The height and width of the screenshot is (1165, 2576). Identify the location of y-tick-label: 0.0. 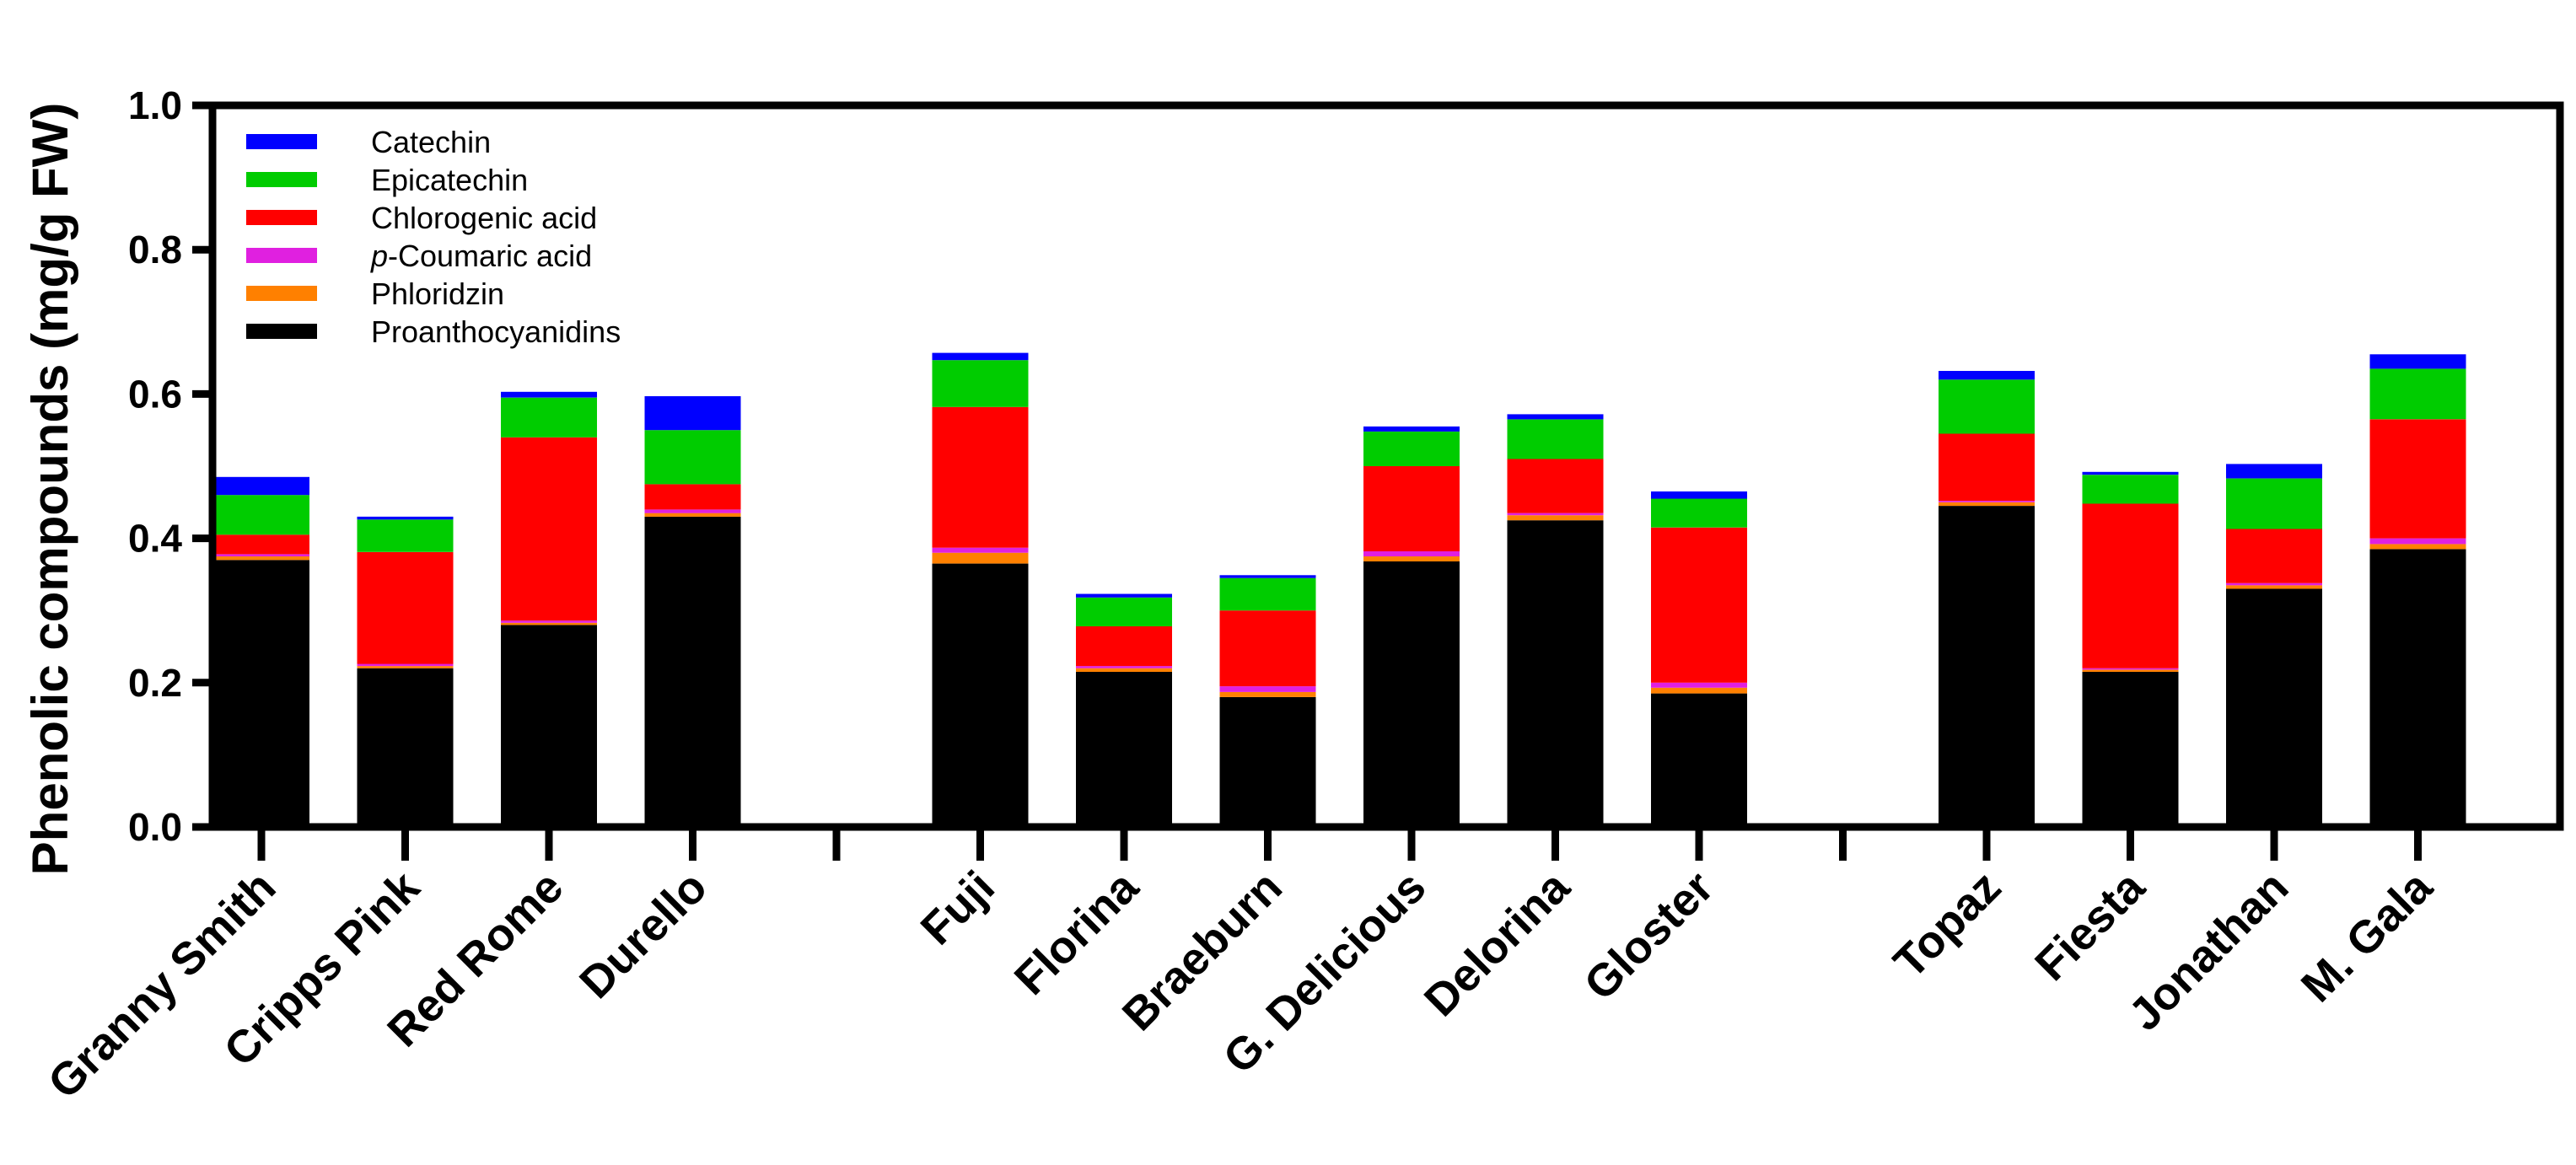
(155, 827).